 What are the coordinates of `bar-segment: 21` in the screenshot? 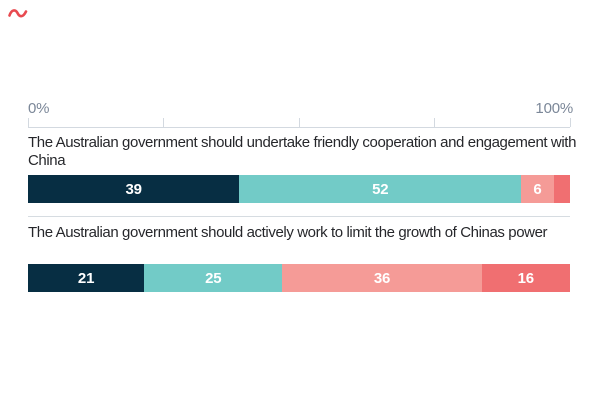 It's located at (86, 278).